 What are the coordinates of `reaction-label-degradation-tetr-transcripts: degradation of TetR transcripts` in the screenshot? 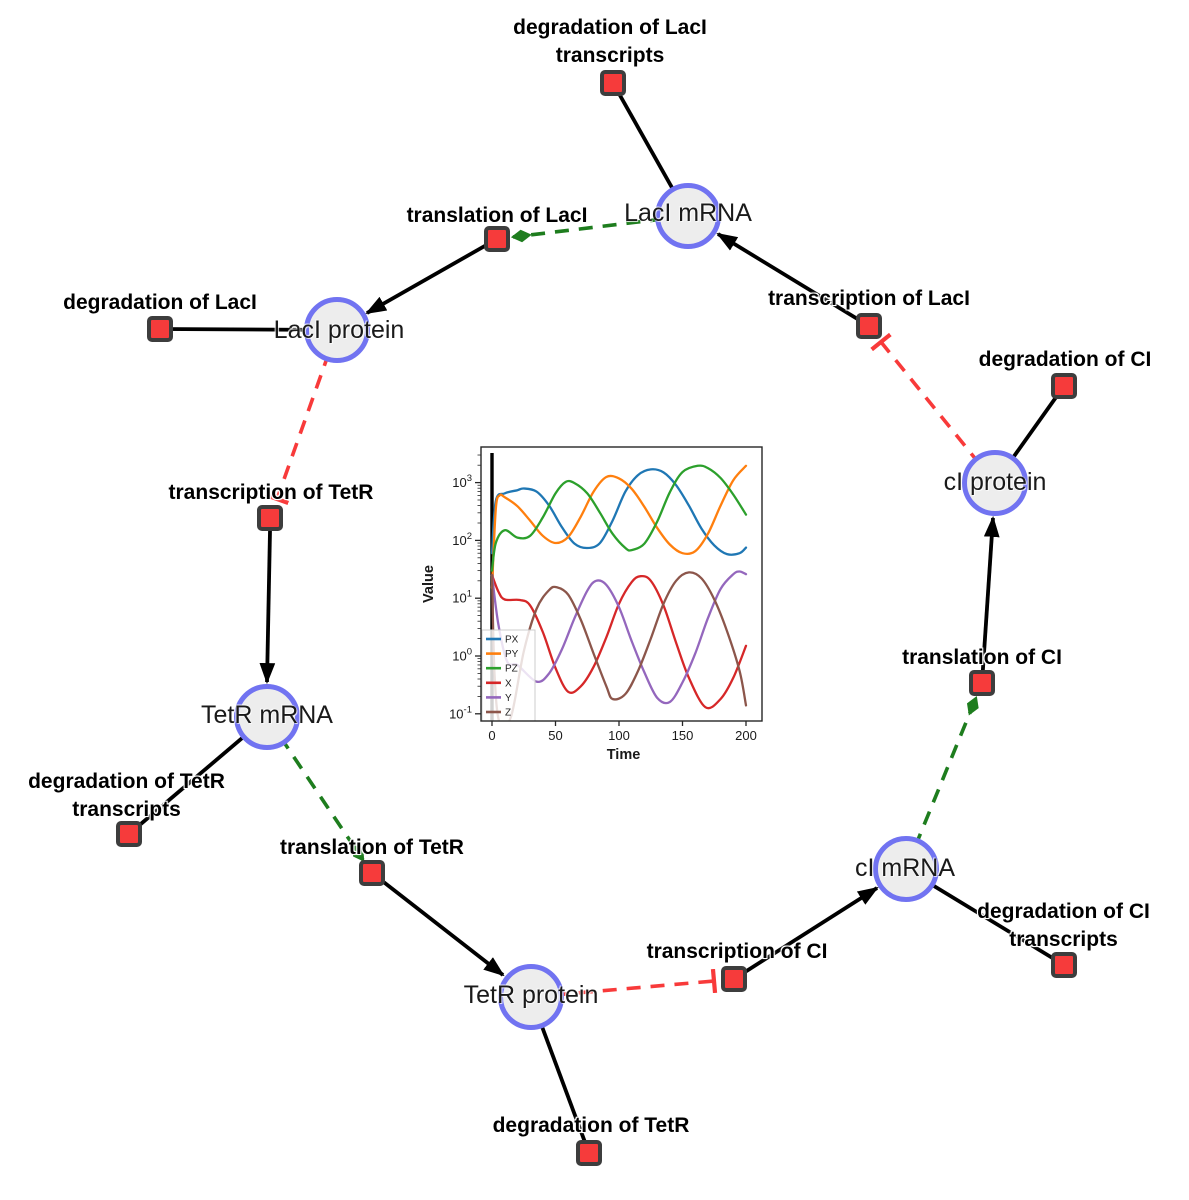 It's located at (126, 795).